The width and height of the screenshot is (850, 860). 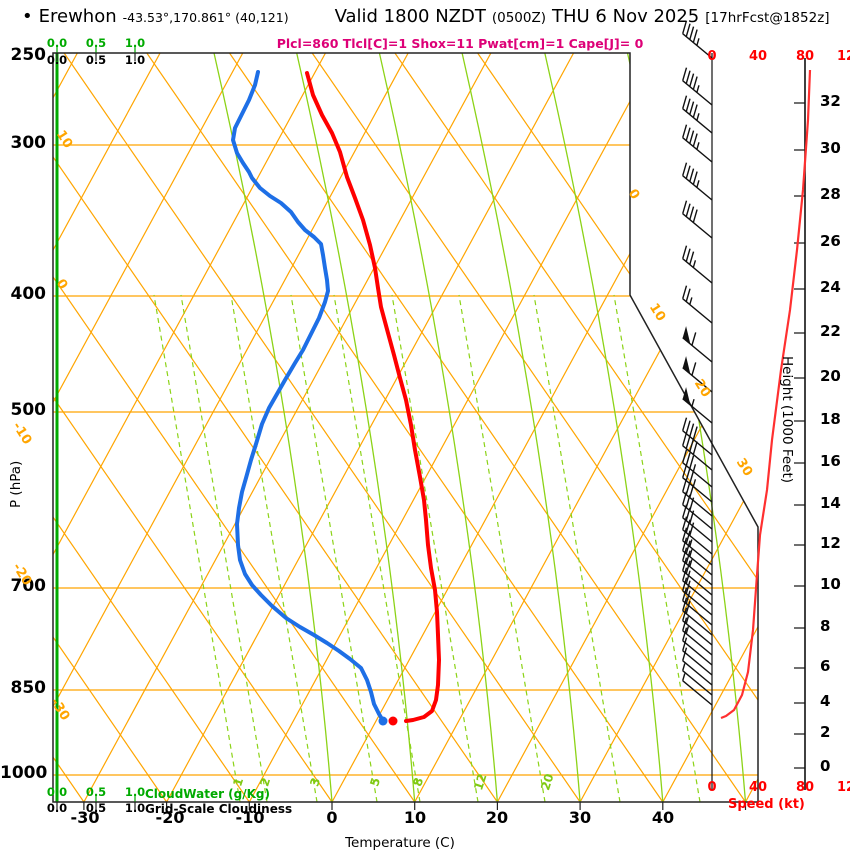 I want to click on pressure-tick-label: 300, so click(x=28, y=143).